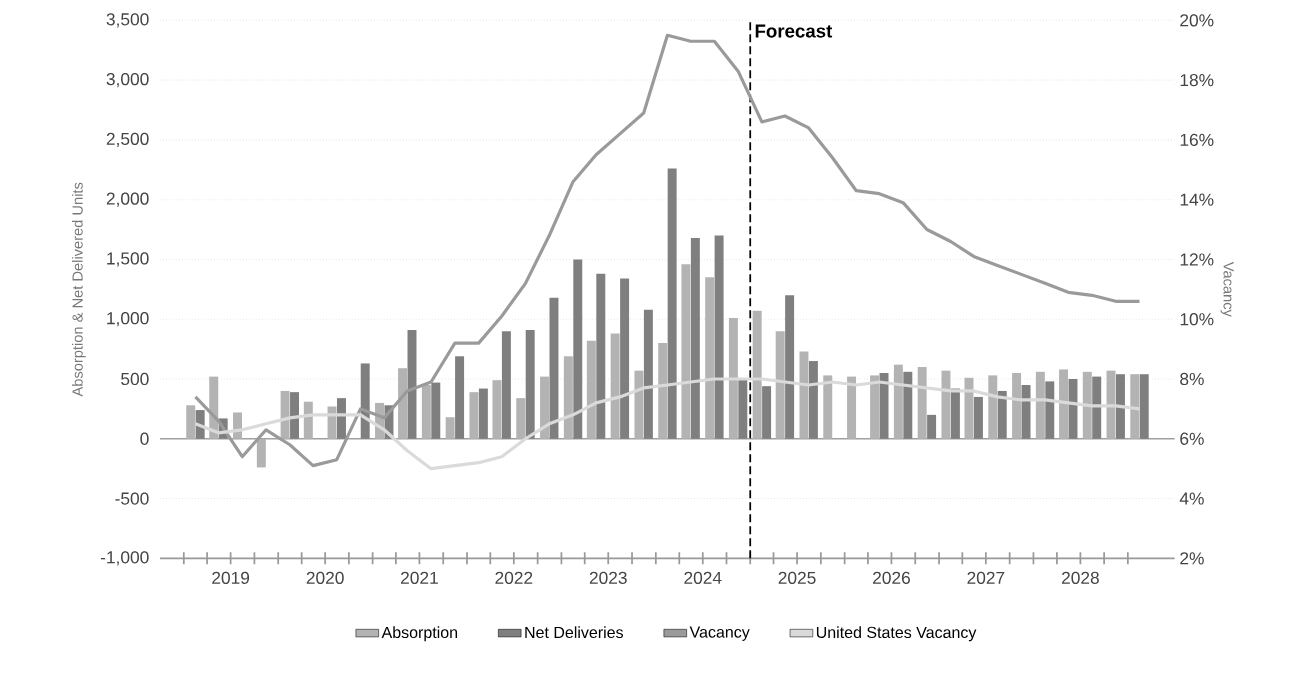 The height and width of the screenshot is (673, 1296). I want to click on y2-tick-label: 12%, so click(1197, 259).